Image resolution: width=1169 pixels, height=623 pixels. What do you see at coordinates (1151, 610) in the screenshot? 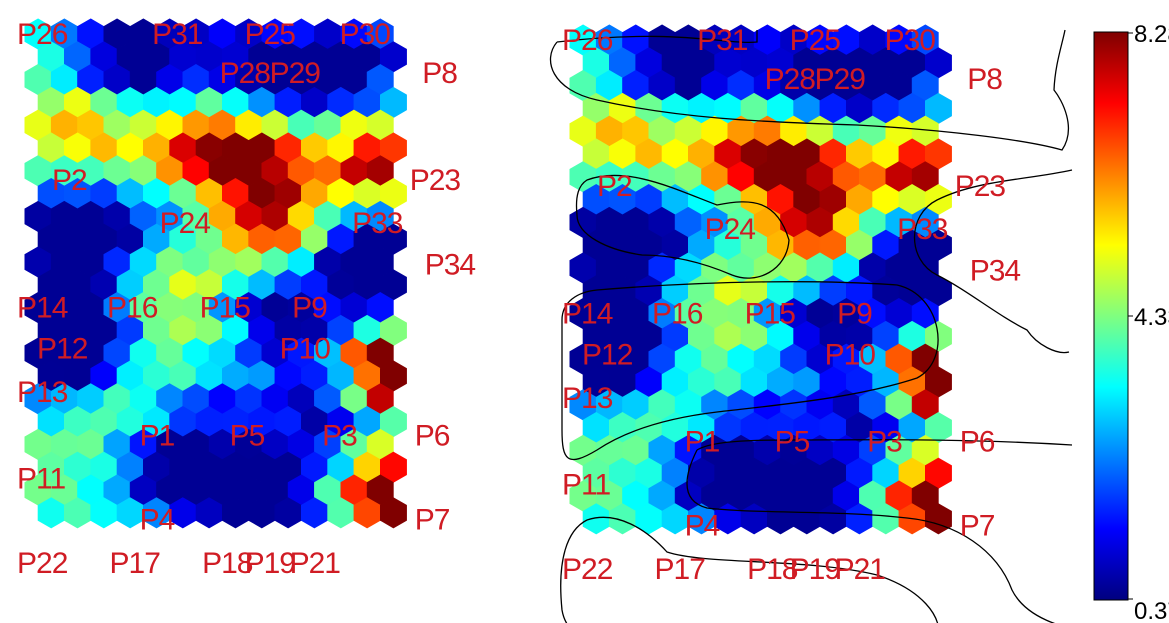
I see `colorbar-label-min: 0.374` at bounding box center [1151, 610].